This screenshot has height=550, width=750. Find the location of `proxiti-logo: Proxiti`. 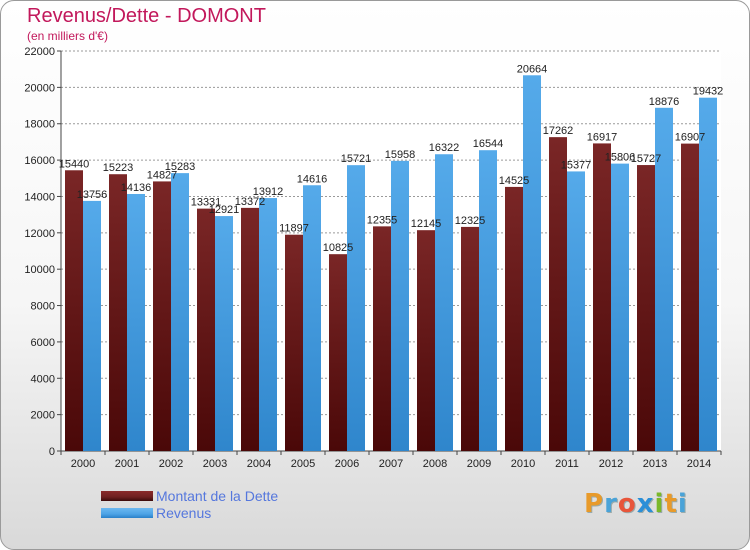

proxiti-logo: Proxiti is located at coordinates (636, 504).